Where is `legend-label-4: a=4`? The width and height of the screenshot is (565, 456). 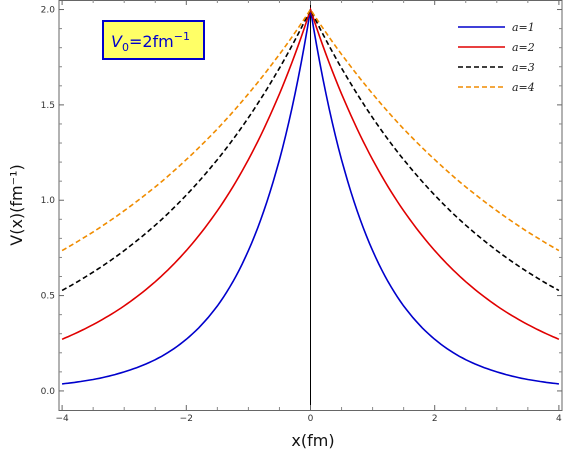
legend-label-4: a=4 is located at coordinates (523, 87).